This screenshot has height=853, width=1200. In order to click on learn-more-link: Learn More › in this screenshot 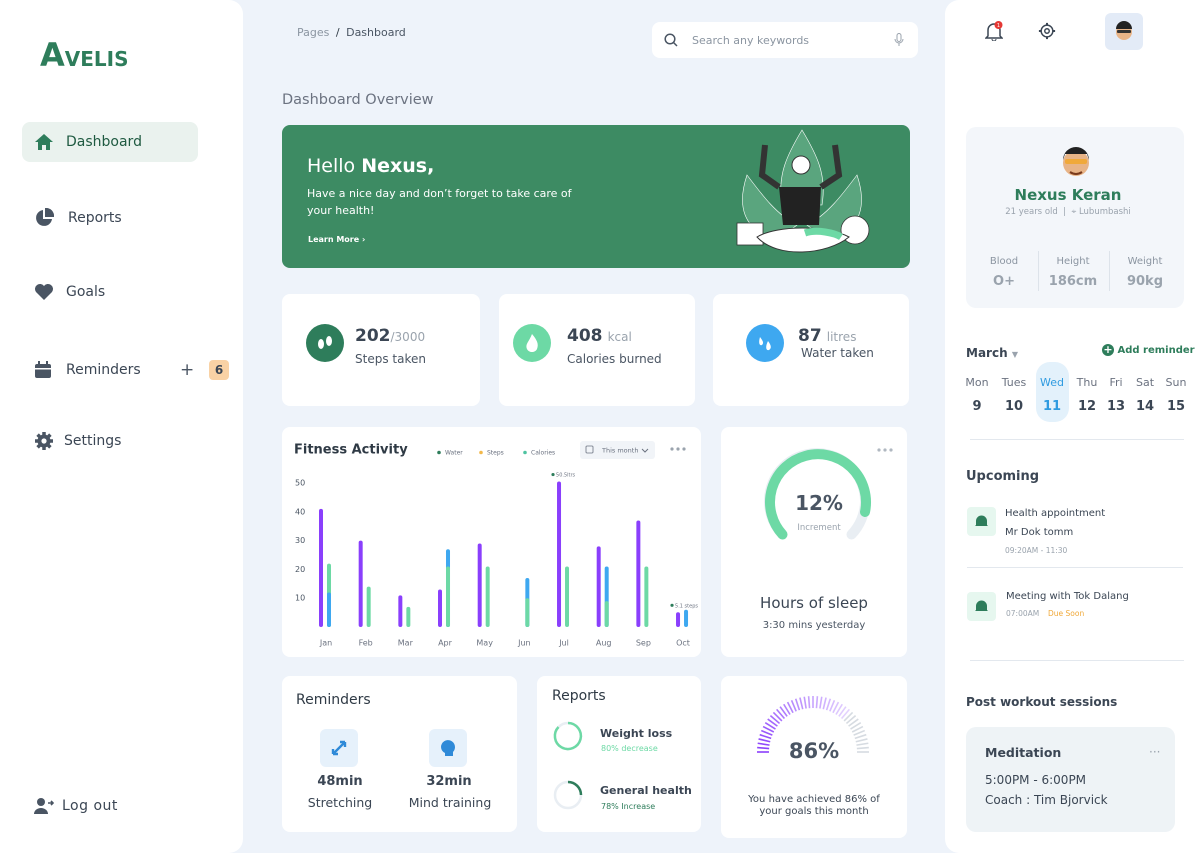, I will do `click(337, 239)`.